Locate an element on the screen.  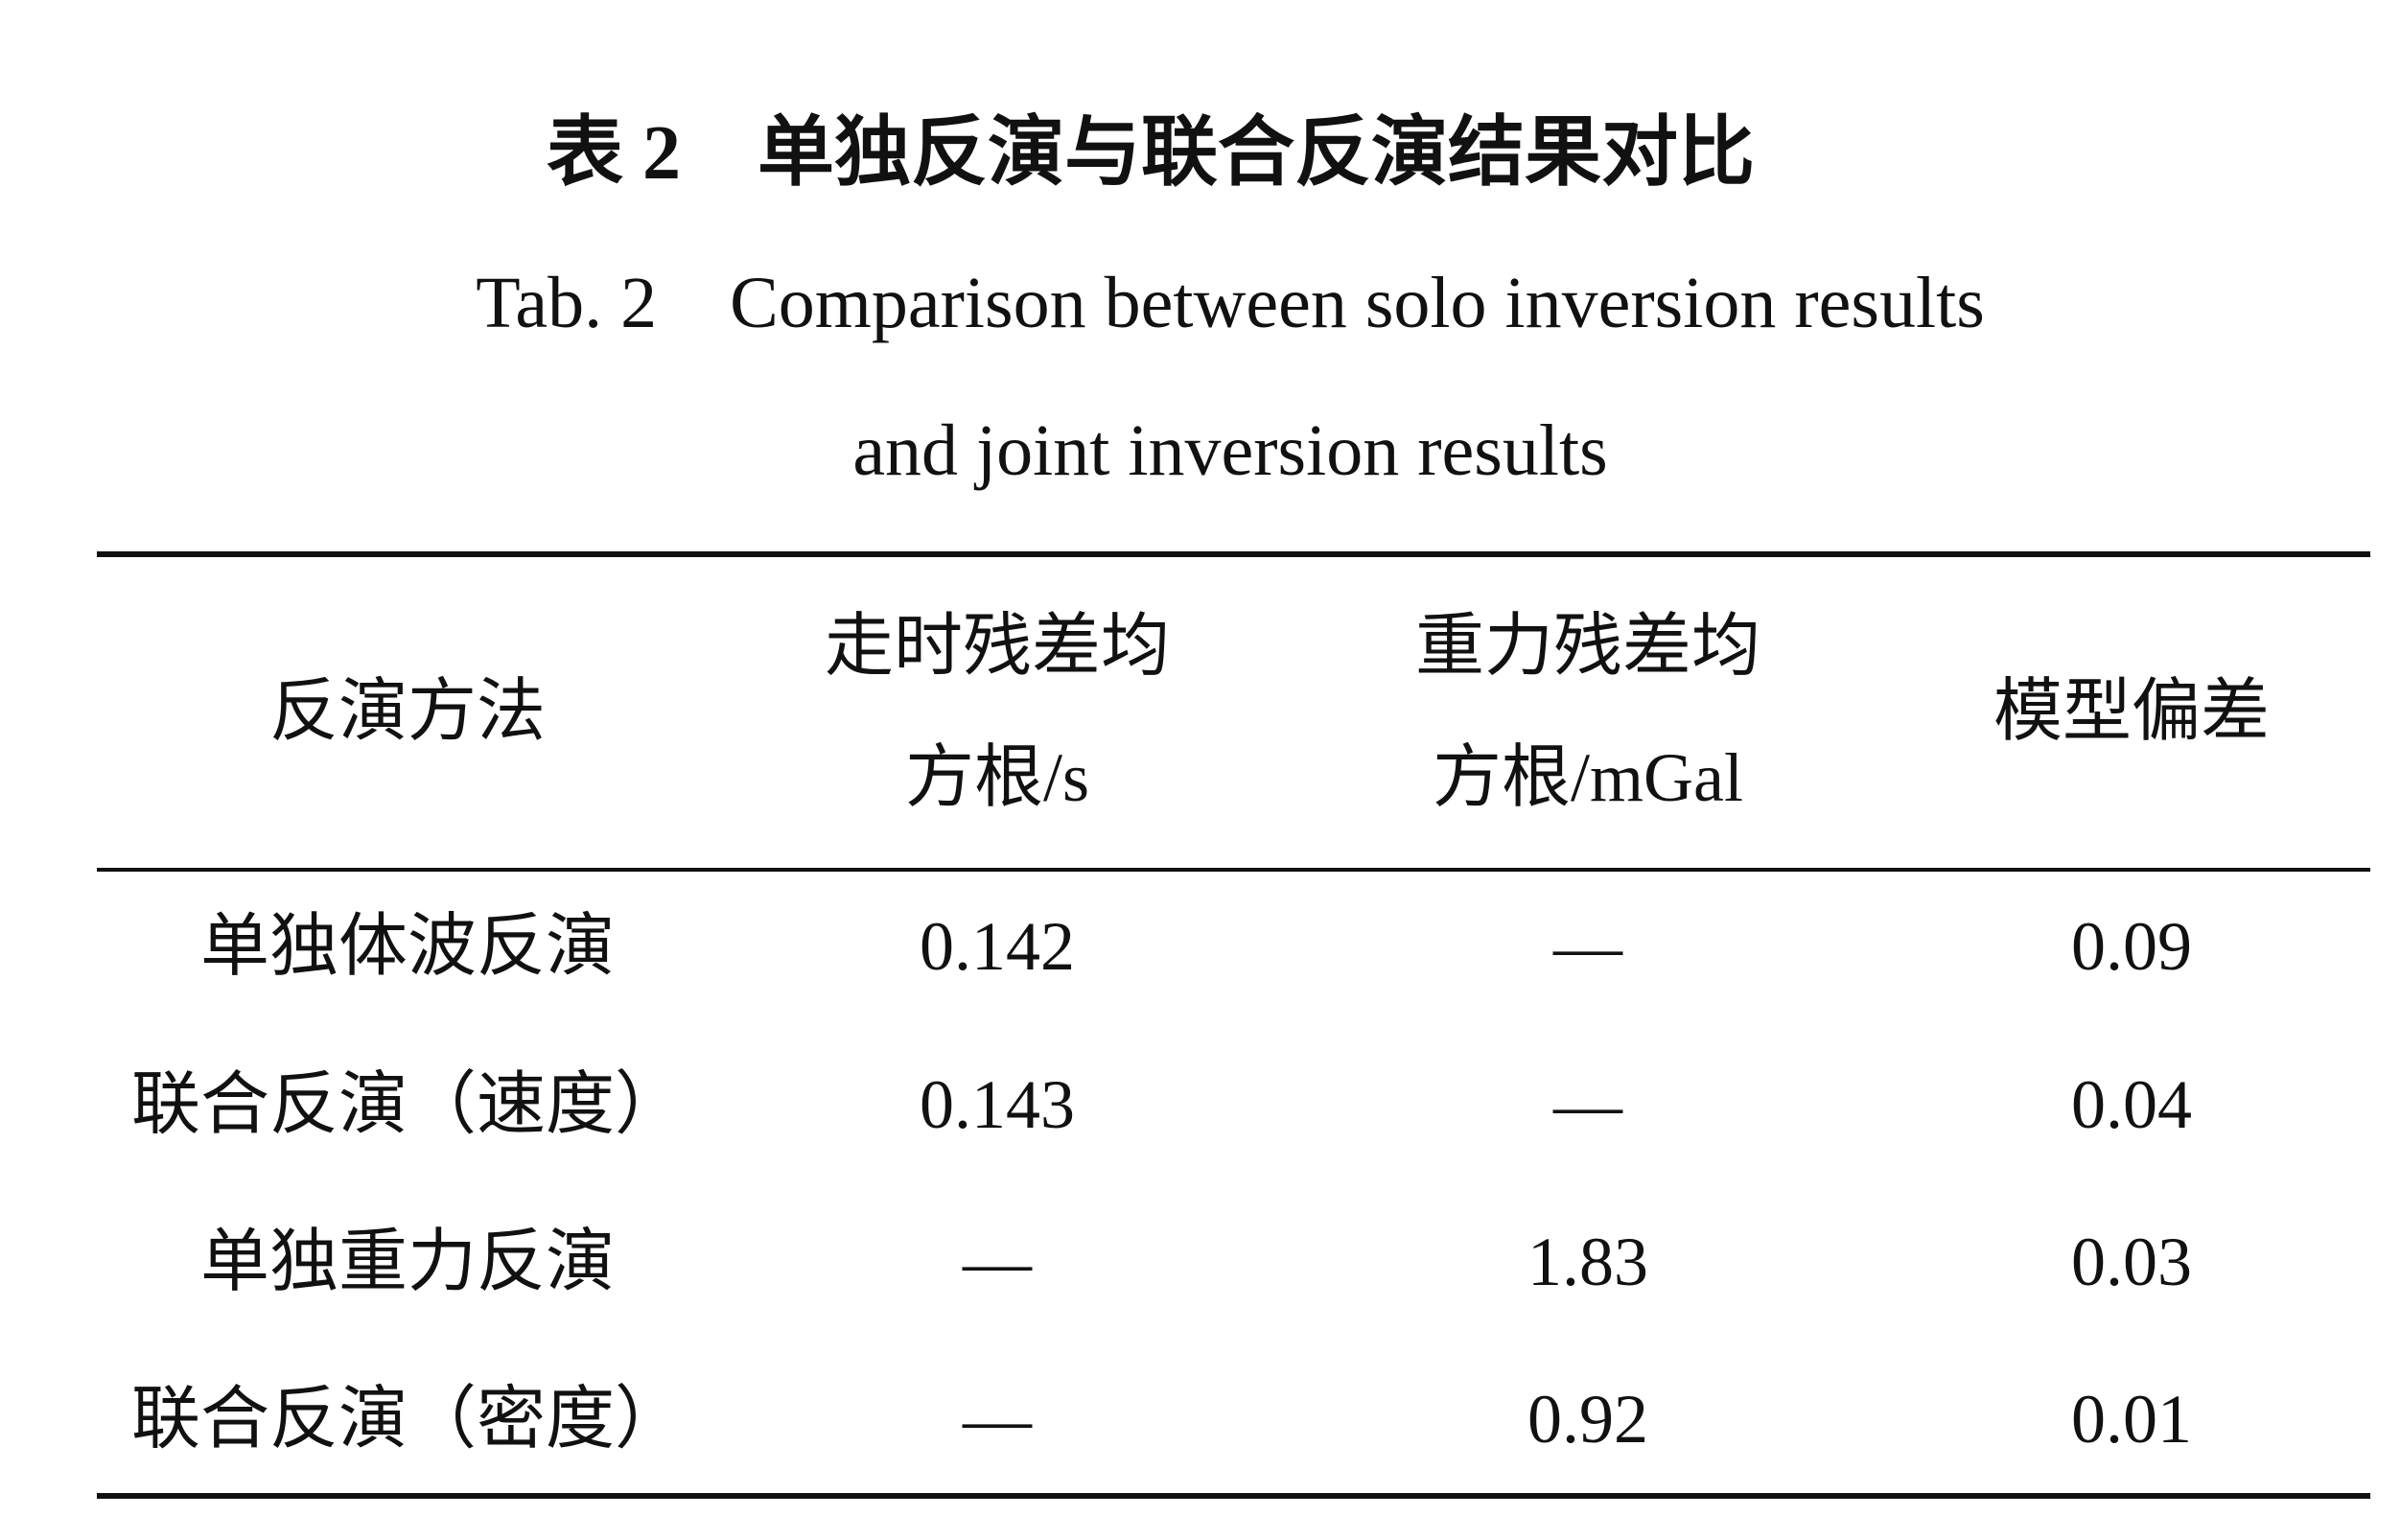
table-cell: 0.01 is located at coordinates (2131, 1419).